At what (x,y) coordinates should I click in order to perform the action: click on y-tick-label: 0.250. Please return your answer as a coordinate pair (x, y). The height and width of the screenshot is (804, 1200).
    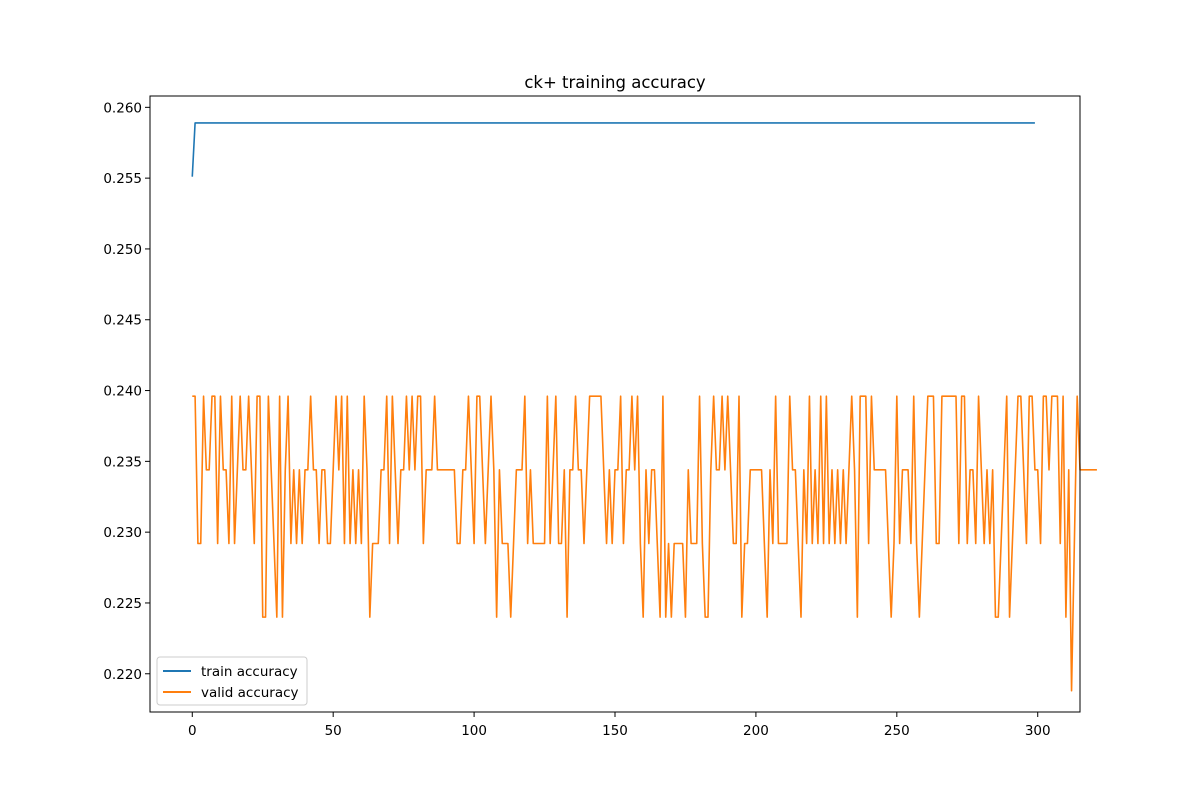
    Looking at the image, I should click on (122, 250).